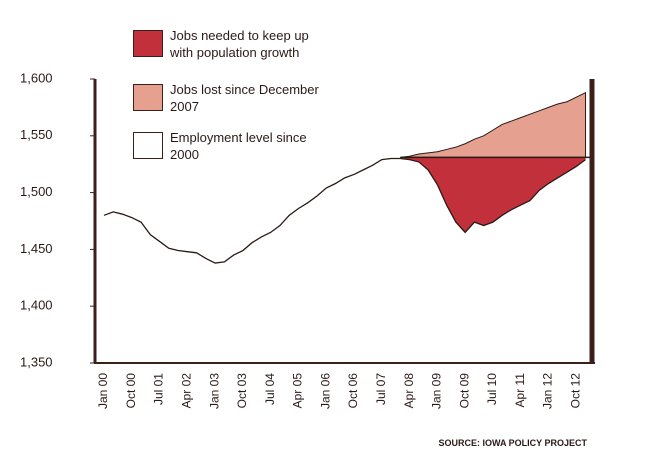 The height and width of the screenshot is (464, 653). I want to click on legend-label: Employment level since 2000, so click(238, 146).